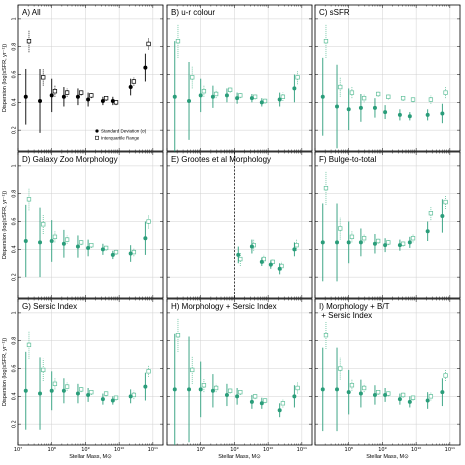 Image resolution: width=465 pixels, height=465 pixels. Describe the element at coordinates (15, 222) in the screenshot. I see `y-tick-label: 0.6` at that location.